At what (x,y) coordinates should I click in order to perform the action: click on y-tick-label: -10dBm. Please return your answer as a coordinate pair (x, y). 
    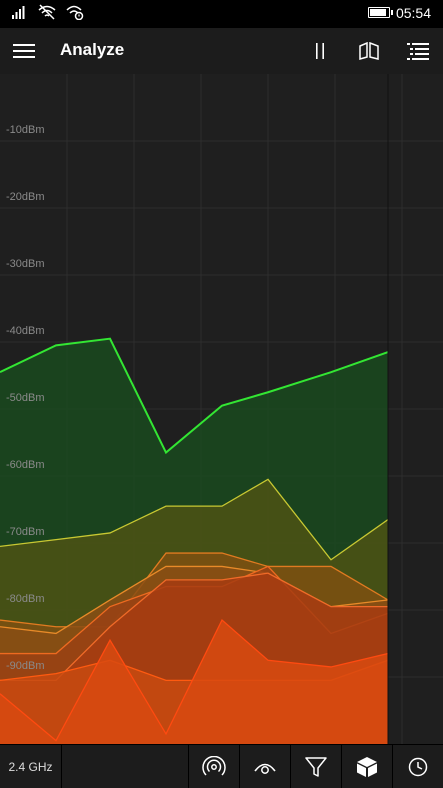
    Looking at the image, I should click on (25, 130).